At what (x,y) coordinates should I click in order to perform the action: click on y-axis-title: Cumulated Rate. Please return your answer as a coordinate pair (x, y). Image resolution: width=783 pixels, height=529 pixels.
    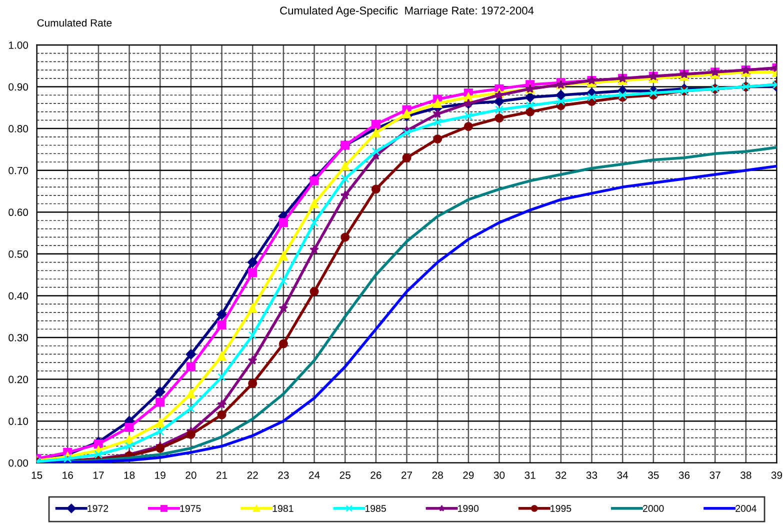
    Looking at the image, I should click on (74, 22).